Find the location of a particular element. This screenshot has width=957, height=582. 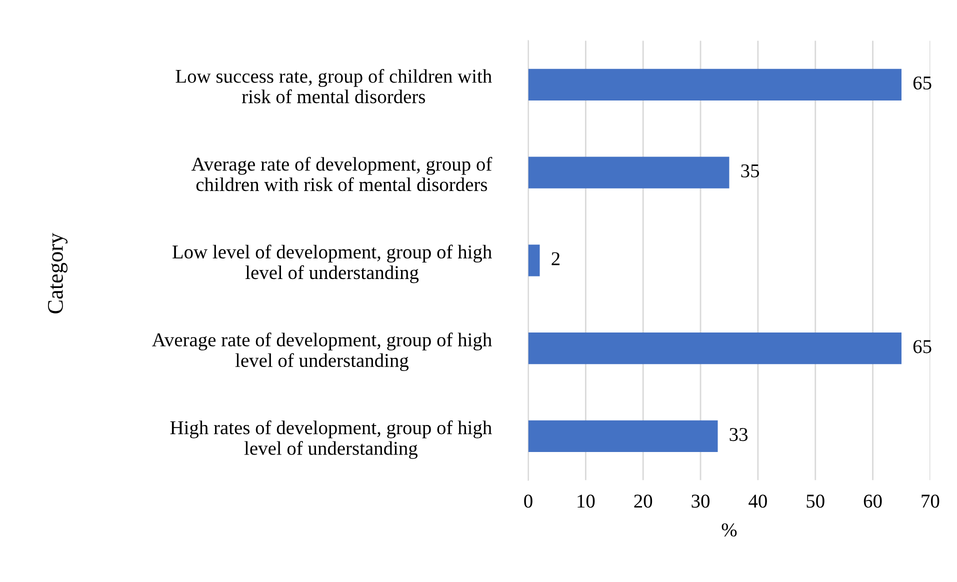

data-label: 35 is located at coordinates (750, 171).